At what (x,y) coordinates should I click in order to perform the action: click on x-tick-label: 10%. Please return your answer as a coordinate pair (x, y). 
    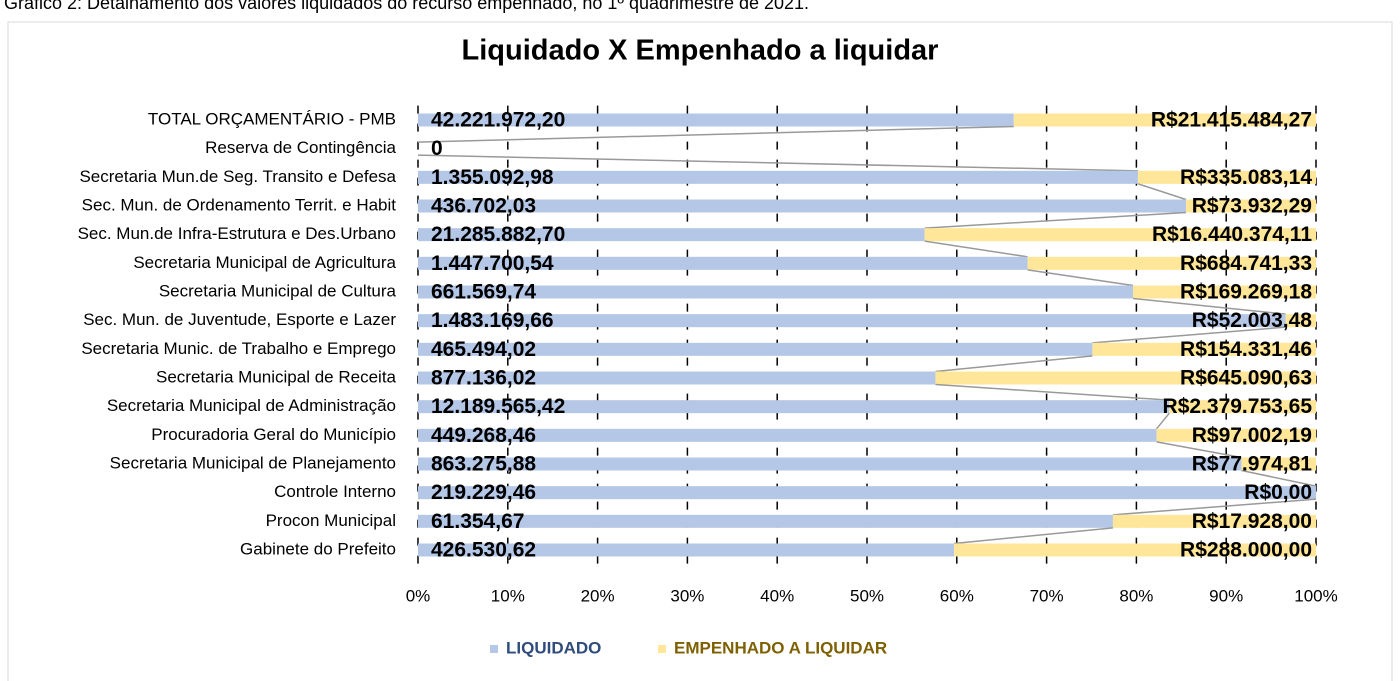
    Looking at the image, I should click on (508, 595).